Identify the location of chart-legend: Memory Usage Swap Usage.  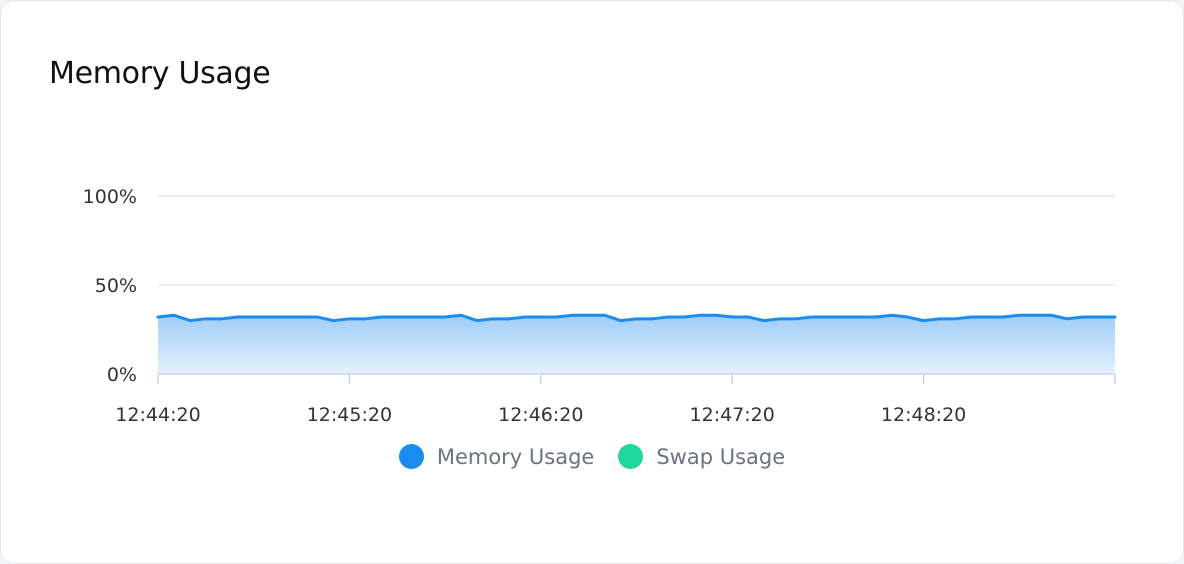
(592, 456).